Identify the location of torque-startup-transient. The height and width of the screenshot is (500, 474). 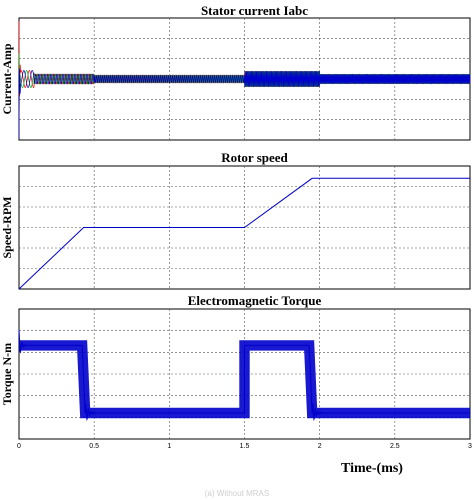
(22, 341).